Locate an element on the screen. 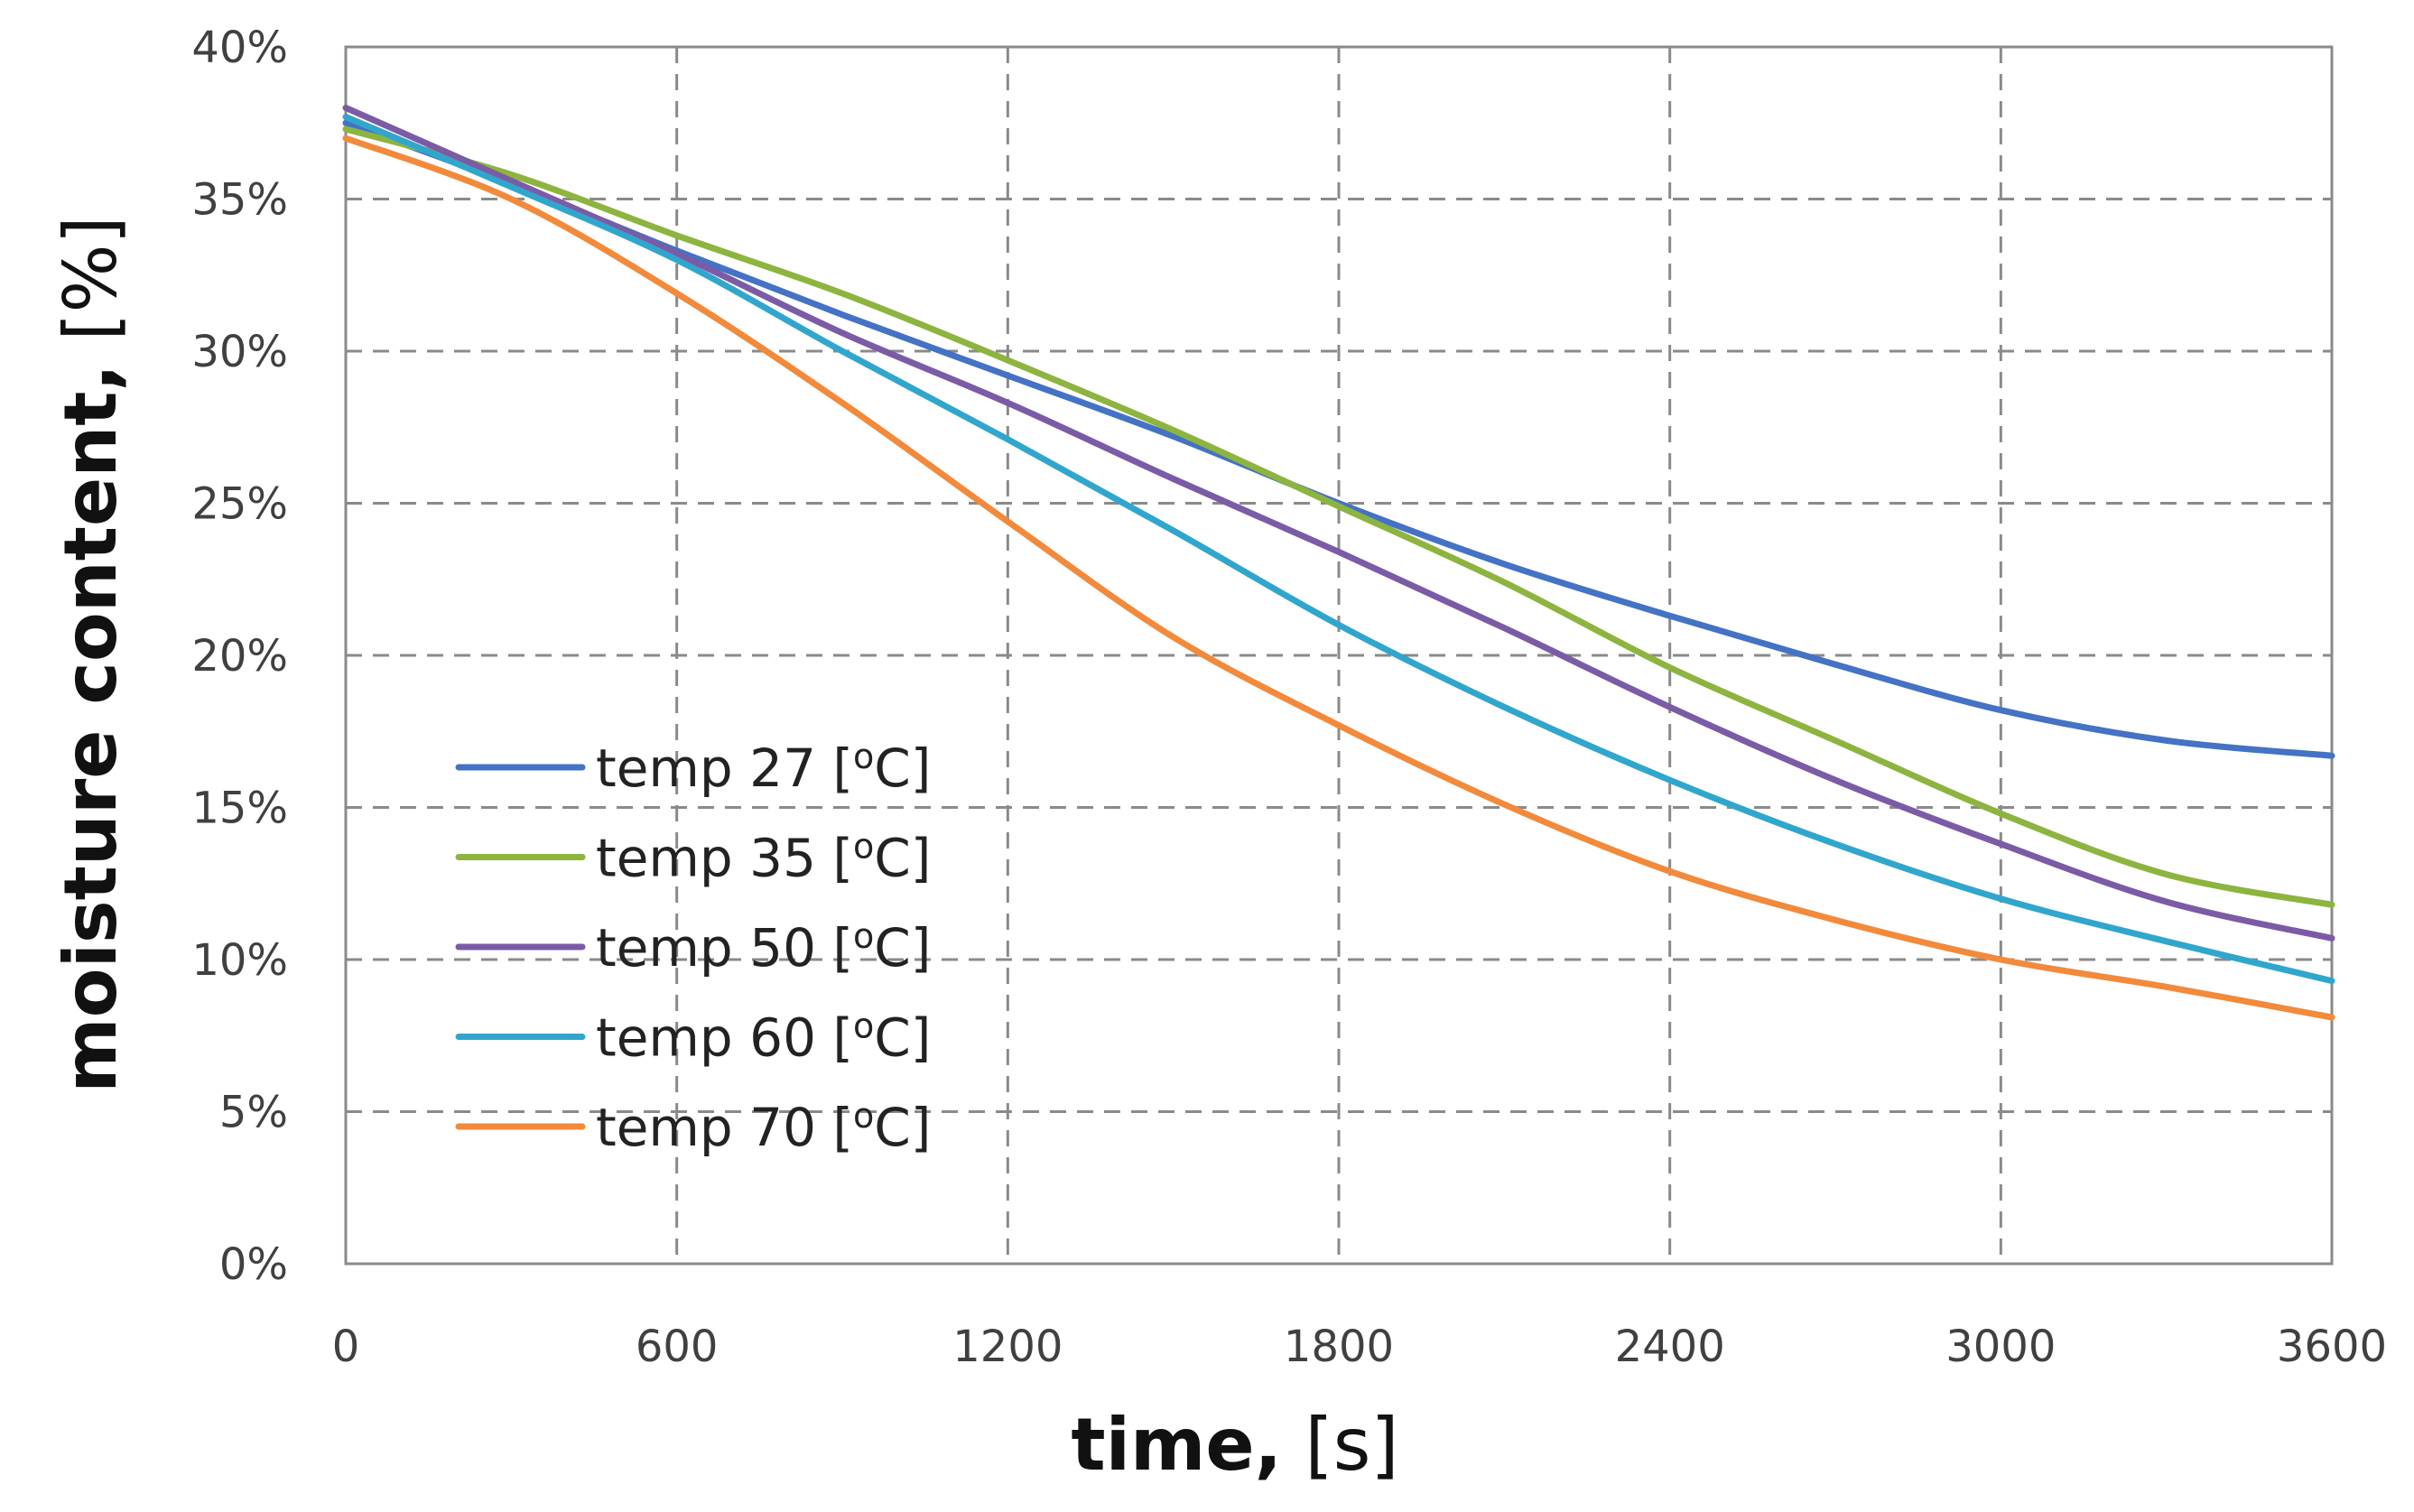 This screenshot has width=2414, height=1512. x-tick-label: 3000 is located at coordinates (2000, 1347).